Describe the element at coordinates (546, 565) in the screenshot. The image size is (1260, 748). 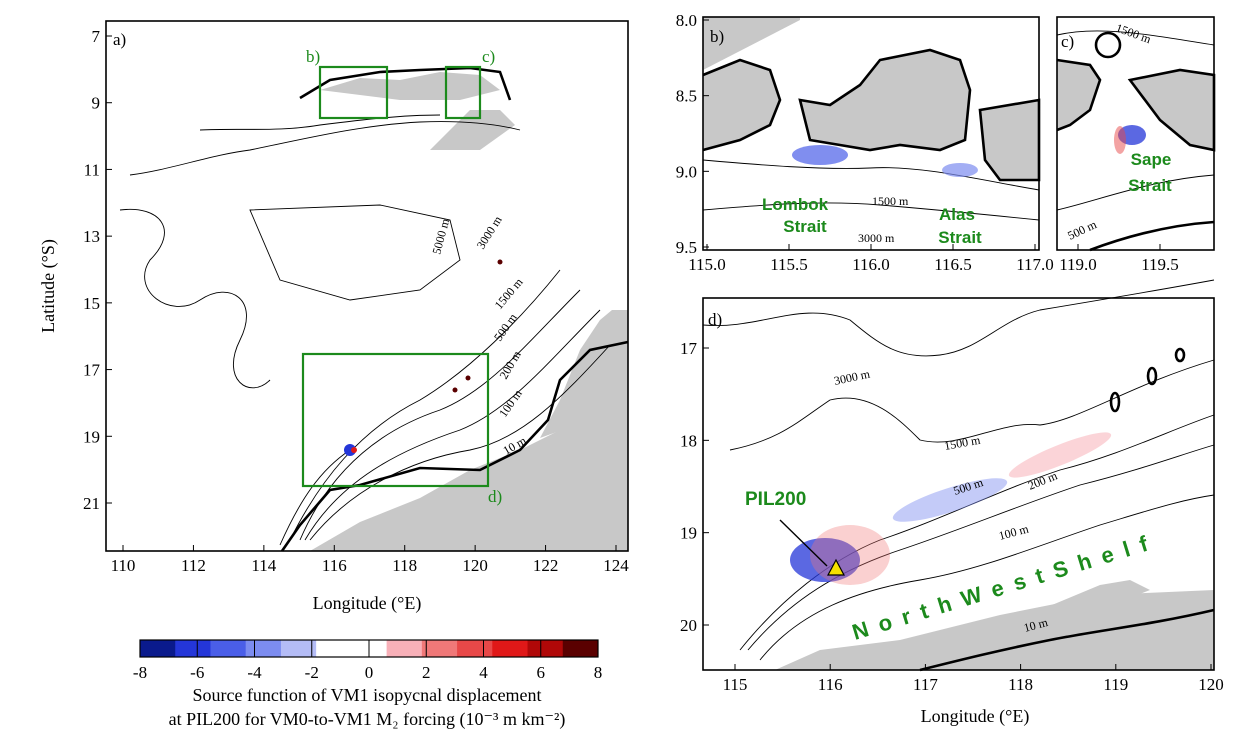
I see `panel-a-xtick-label: 122` at that location.